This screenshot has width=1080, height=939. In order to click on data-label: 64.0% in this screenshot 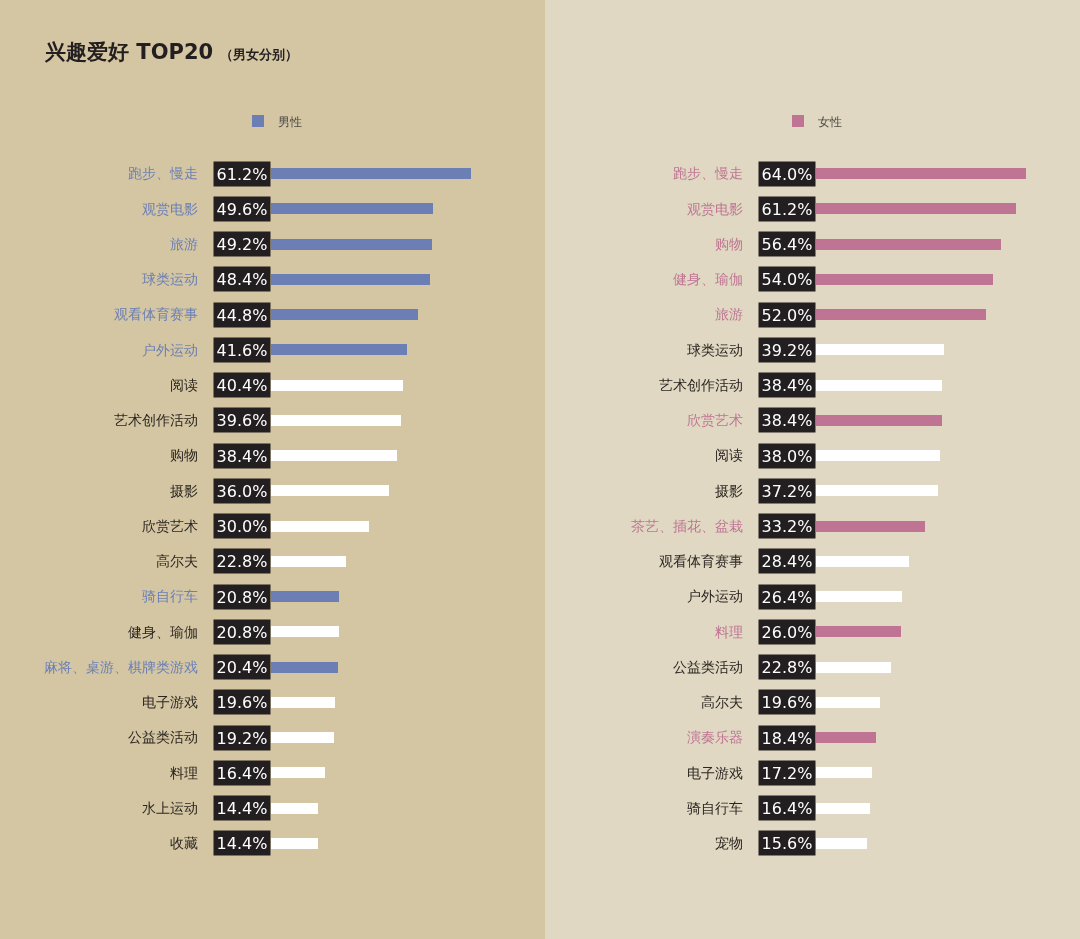, I will do `click(787, 174)`.